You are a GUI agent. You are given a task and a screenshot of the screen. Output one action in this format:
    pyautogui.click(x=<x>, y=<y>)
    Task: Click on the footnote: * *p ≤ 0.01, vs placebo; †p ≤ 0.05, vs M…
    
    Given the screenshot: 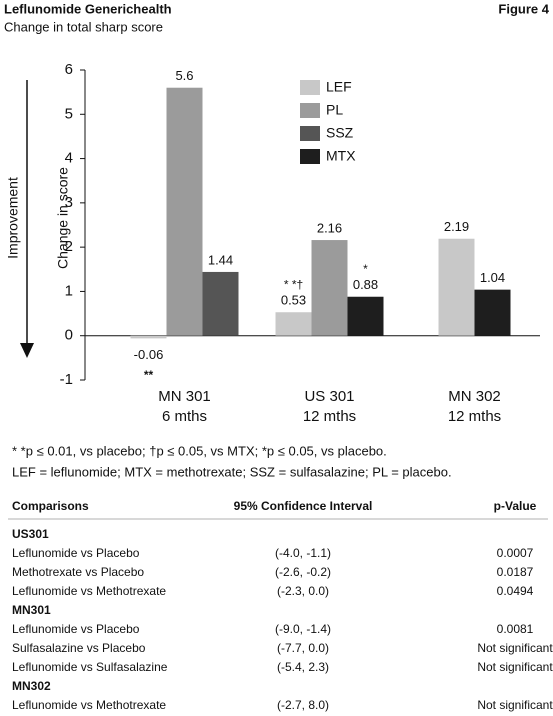 What is the action you would take?
    pyautogui.click(x=199, y=450)
    